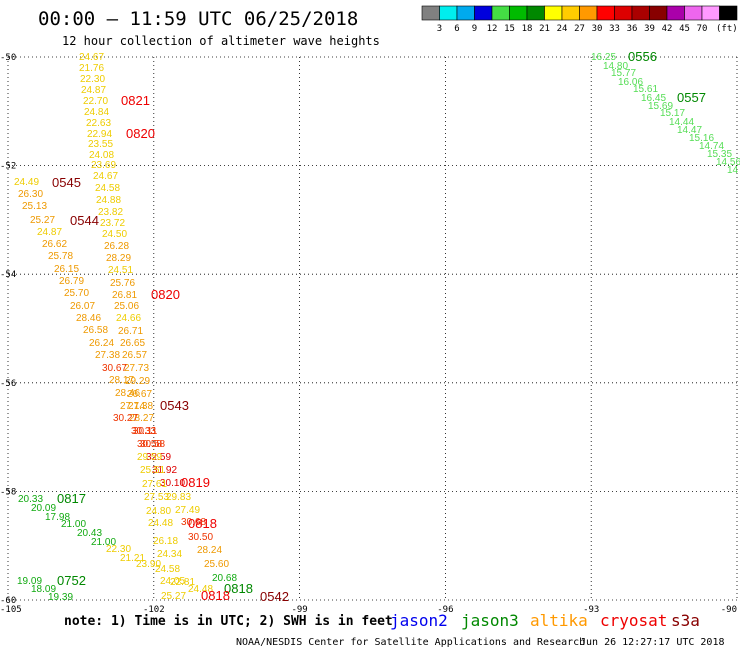 The width and height of the screenshot is (740, 650). I want to click on wave-height-label: 22.81, so click(182, 582).